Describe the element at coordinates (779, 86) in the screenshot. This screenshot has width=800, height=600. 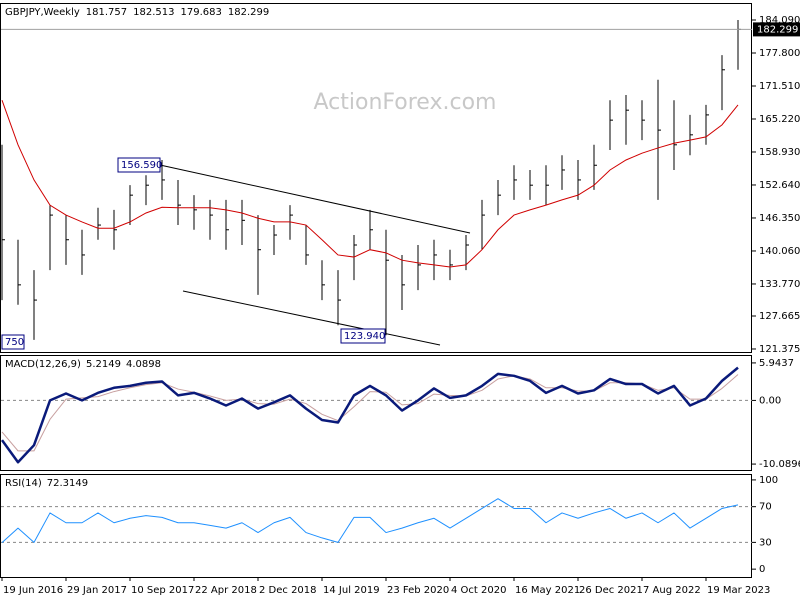
I see `y-tick-label: 171.510` at that location.